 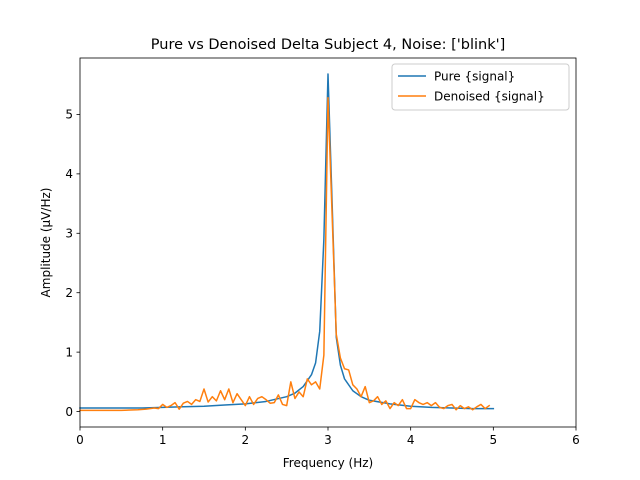 I want to click on y-tick-label-4: 4, so click(x=69, y=174).